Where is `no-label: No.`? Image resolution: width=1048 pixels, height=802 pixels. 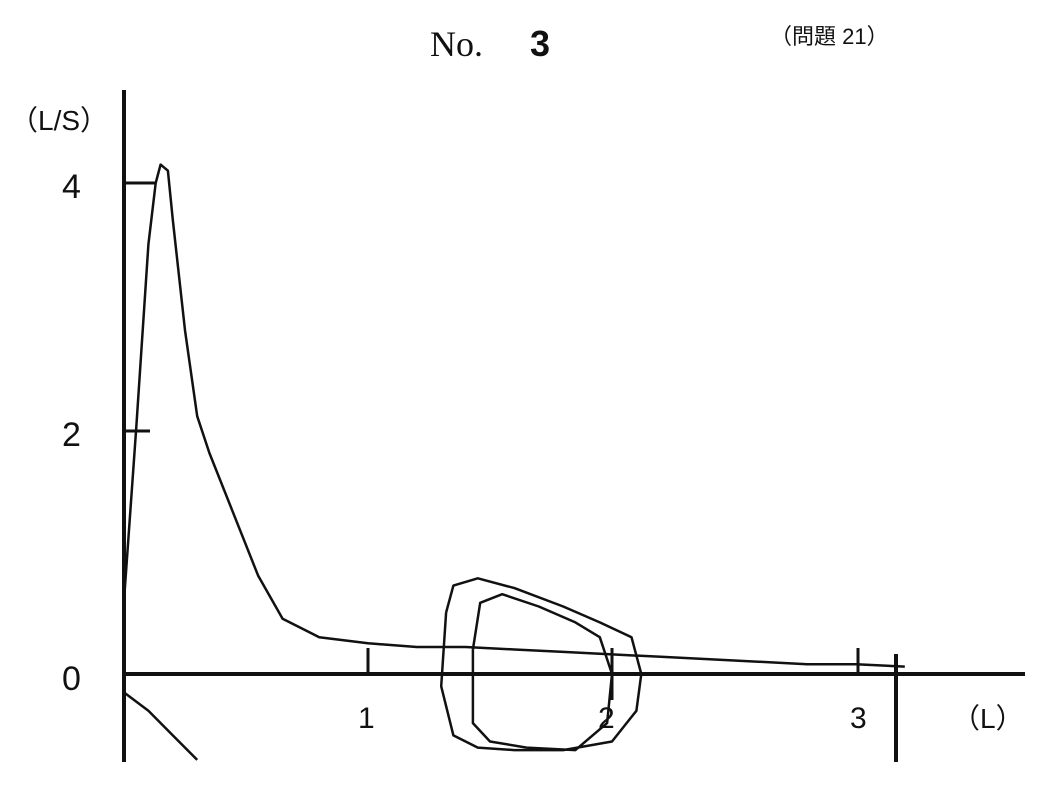
no-label: No. is located at coordinates (456, 44).